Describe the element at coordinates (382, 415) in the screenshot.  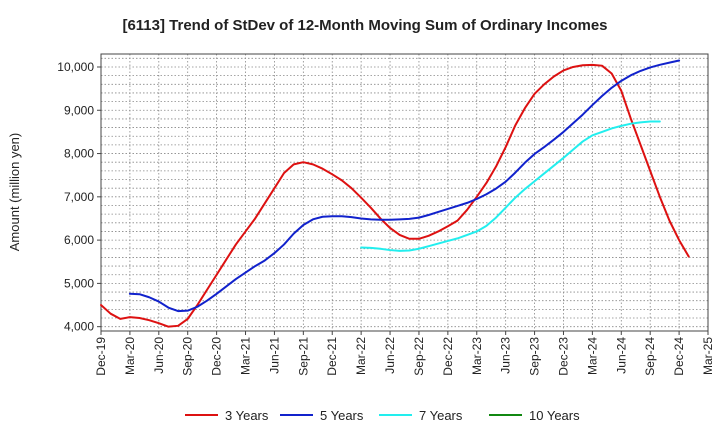
I see `legend: 3 Years 5 Years 7 Years 10 Years` at that location.